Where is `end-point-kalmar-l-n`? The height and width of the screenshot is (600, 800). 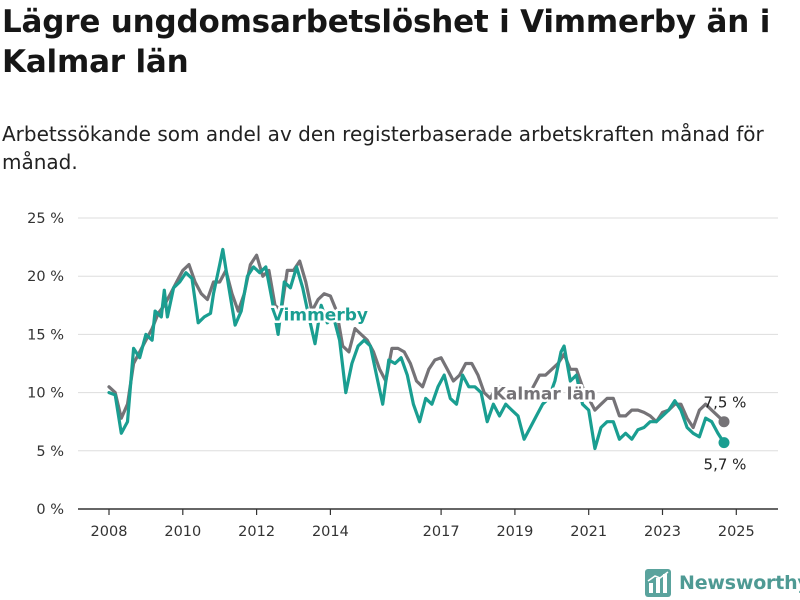 end-point-kalmar-l-n is located at coordinates (724, 422).